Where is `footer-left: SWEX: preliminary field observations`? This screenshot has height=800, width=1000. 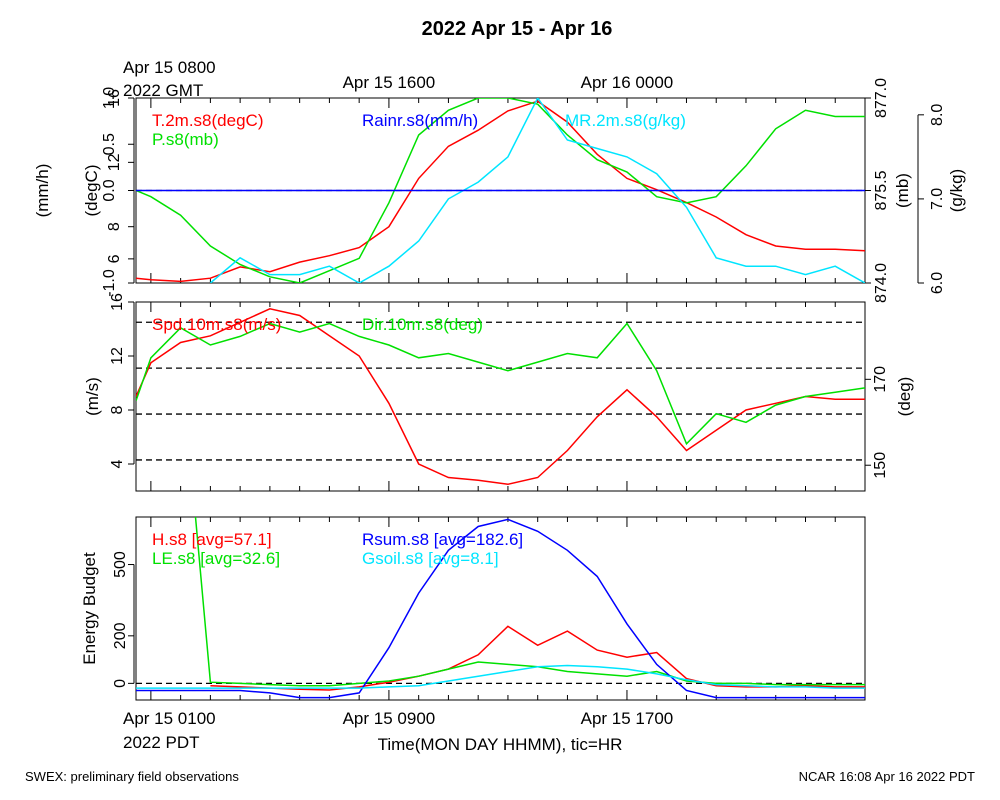
footer-left: SWEX: preliminary field observations is located at coordinates (132, 776).